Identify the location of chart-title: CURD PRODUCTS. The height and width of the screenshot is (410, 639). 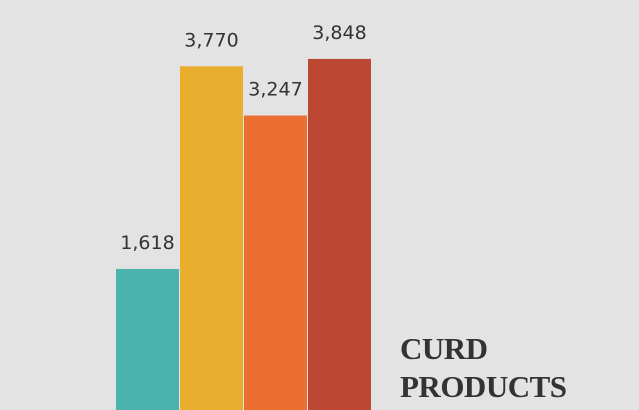
(483, 367).